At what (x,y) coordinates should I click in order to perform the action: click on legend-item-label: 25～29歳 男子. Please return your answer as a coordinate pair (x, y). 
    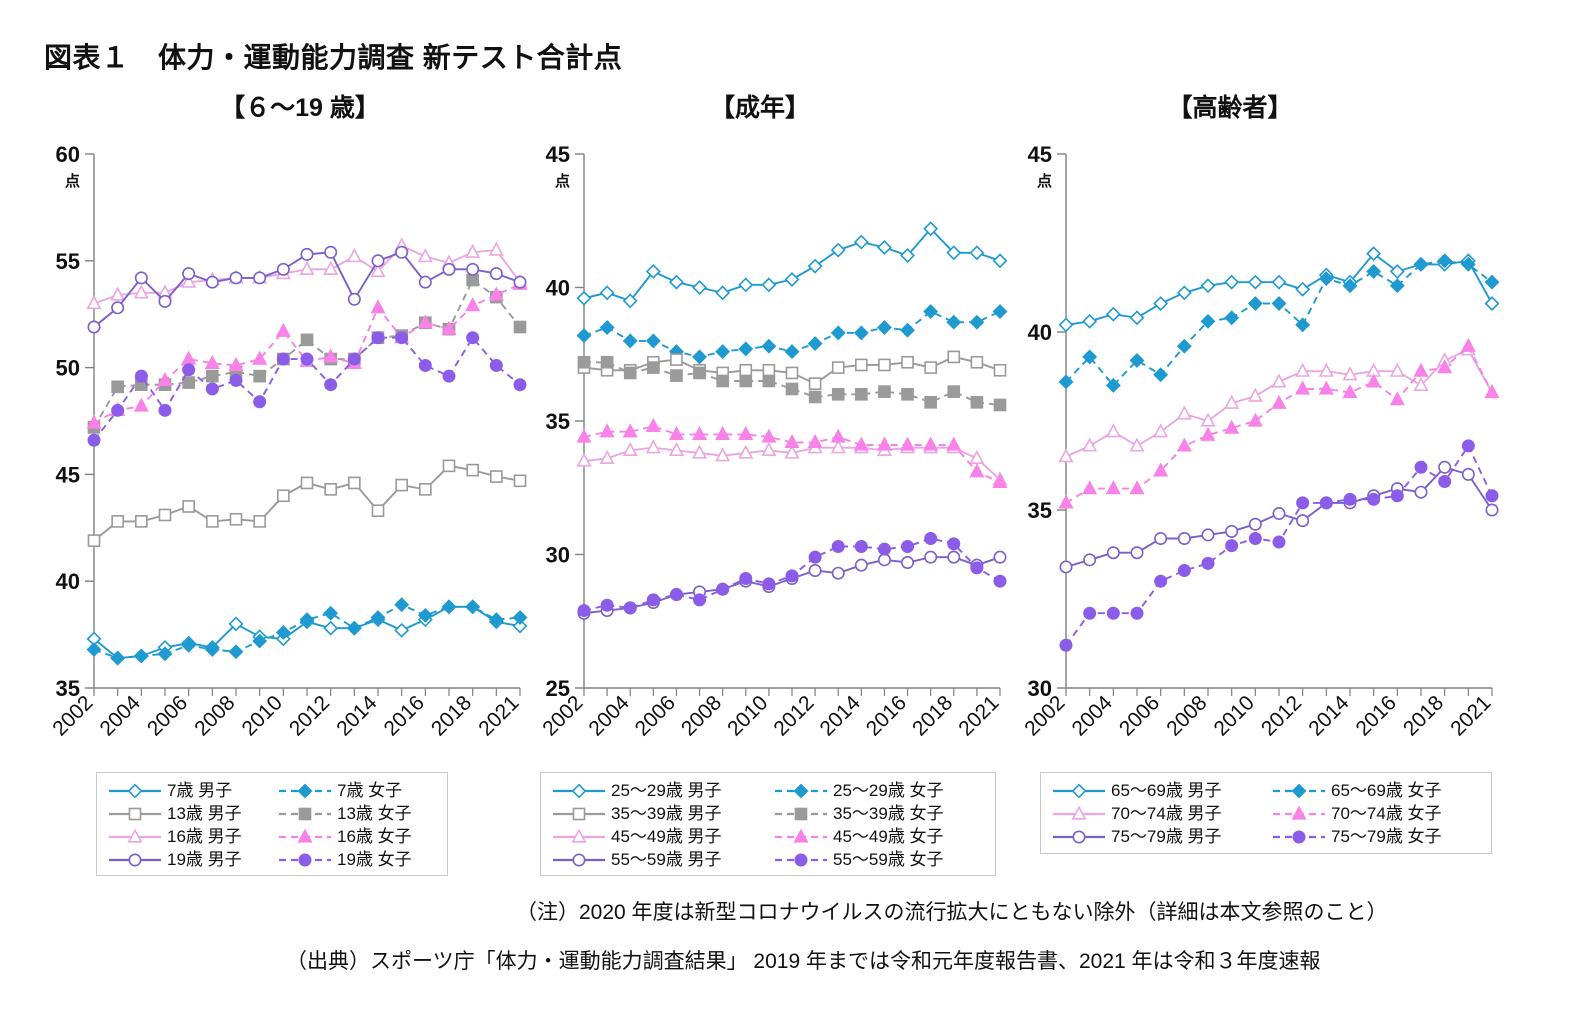
    Looking at the image, I should click on (666, 790).